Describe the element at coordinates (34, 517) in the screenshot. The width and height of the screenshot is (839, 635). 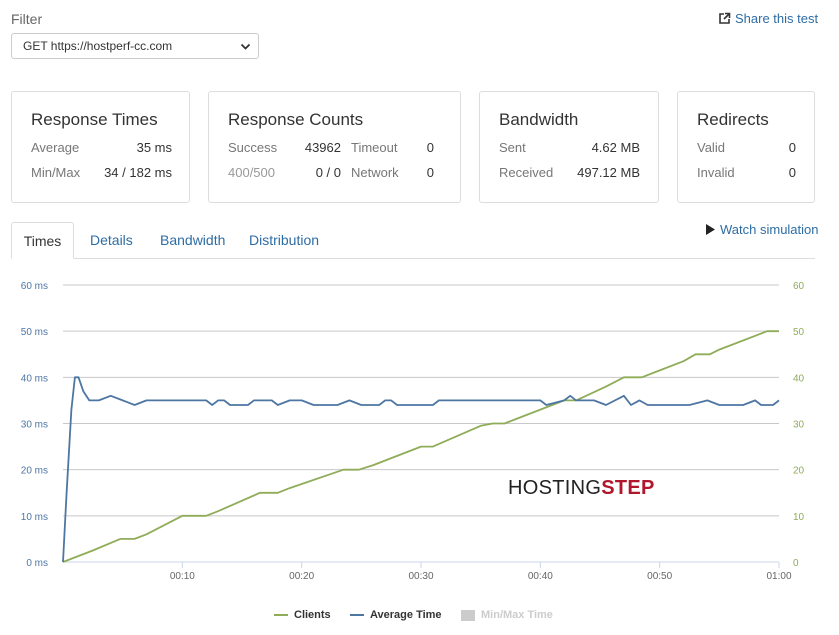
I see `y-tick-left: 10 ms` at that location.